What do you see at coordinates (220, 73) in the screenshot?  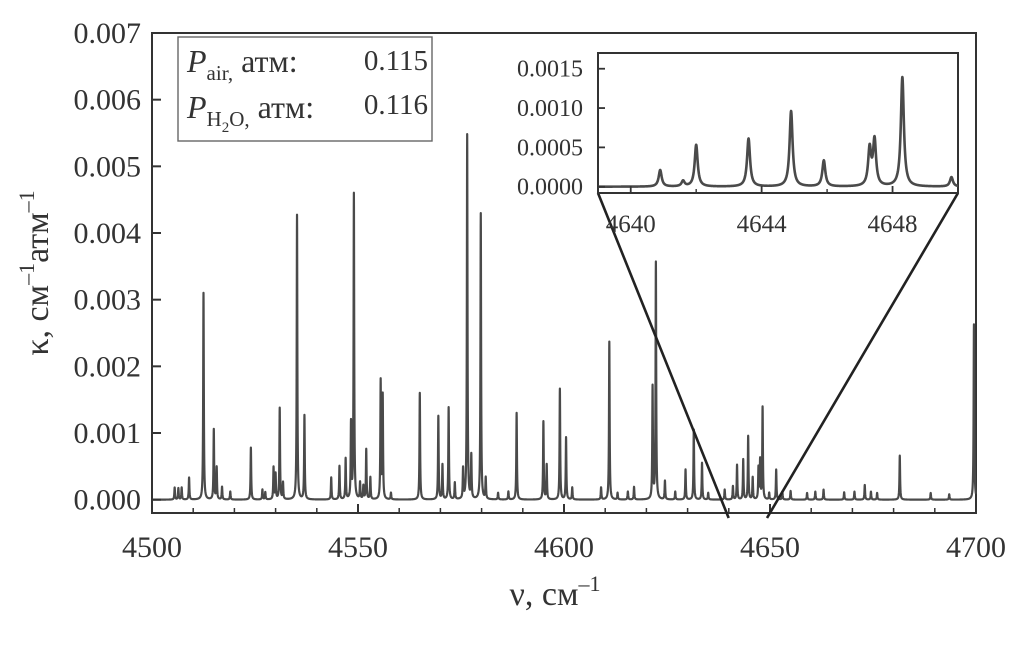 I see `pressure-air-subscript: air,` at bounding box center [220, 73].